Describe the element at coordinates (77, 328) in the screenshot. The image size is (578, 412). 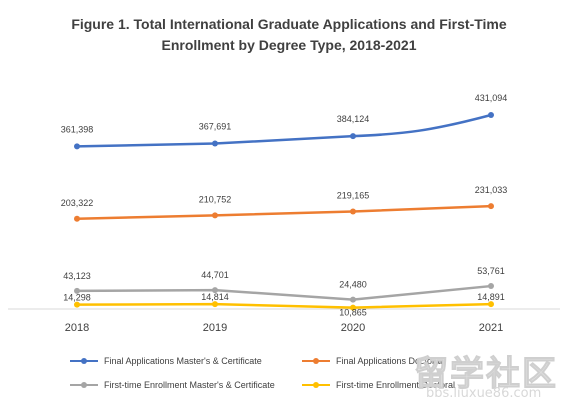
I see `x-tick-label-2018: 2018` at that location.